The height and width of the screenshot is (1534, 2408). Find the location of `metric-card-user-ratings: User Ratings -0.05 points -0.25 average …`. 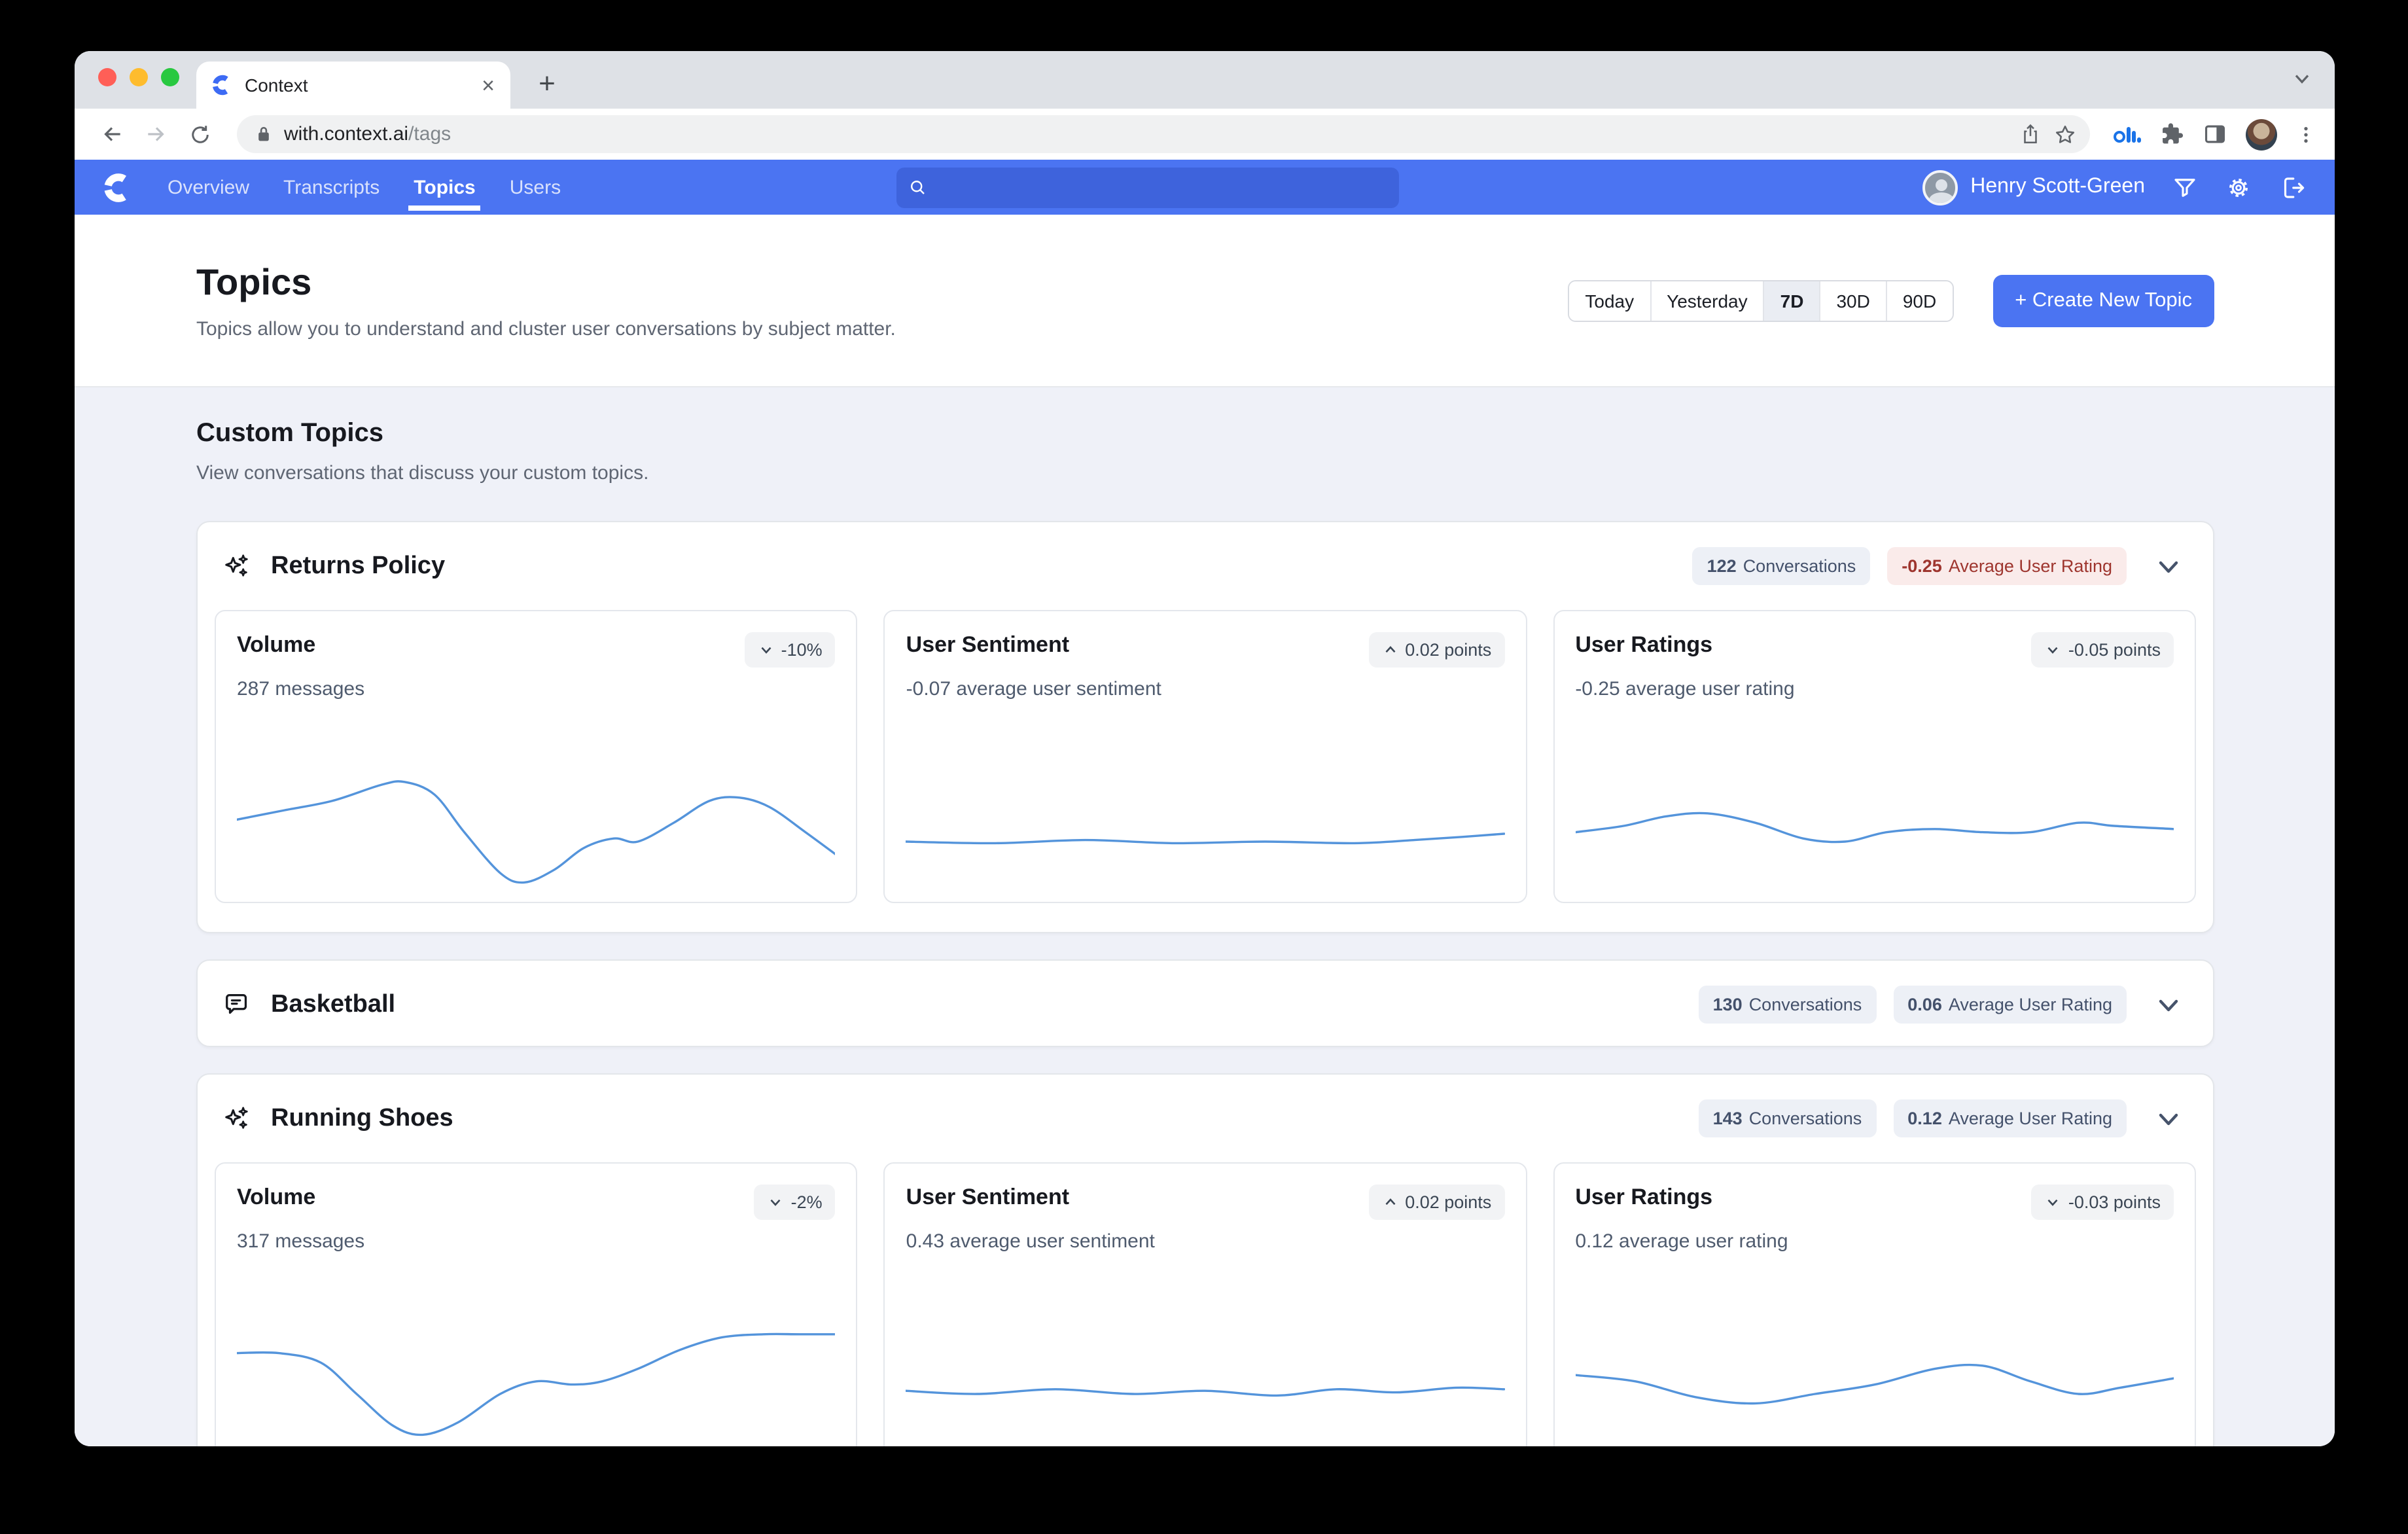

metric-card-user-ratings: User Ratings -0.05 points -0.25 average … is located at coordinates (1874, 756).